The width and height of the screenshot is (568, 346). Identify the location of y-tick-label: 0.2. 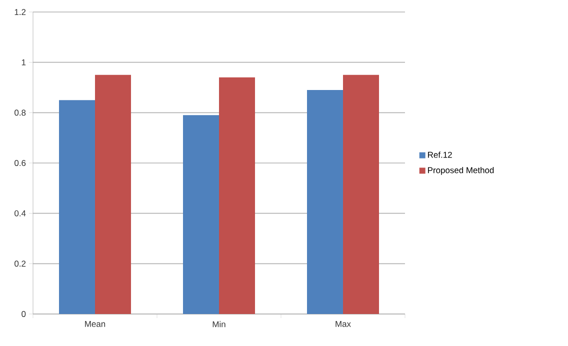
(20, 263).